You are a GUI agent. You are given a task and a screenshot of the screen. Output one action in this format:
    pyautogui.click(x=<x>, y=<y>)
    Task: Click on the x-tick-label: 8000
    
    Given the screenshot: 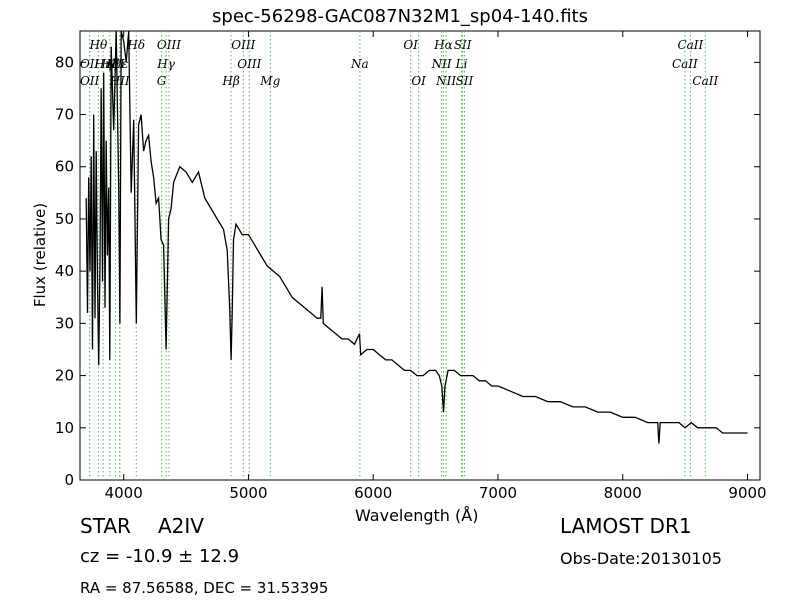 What is the action you would take?
    pyautogui.click(x=623, y=493)
    